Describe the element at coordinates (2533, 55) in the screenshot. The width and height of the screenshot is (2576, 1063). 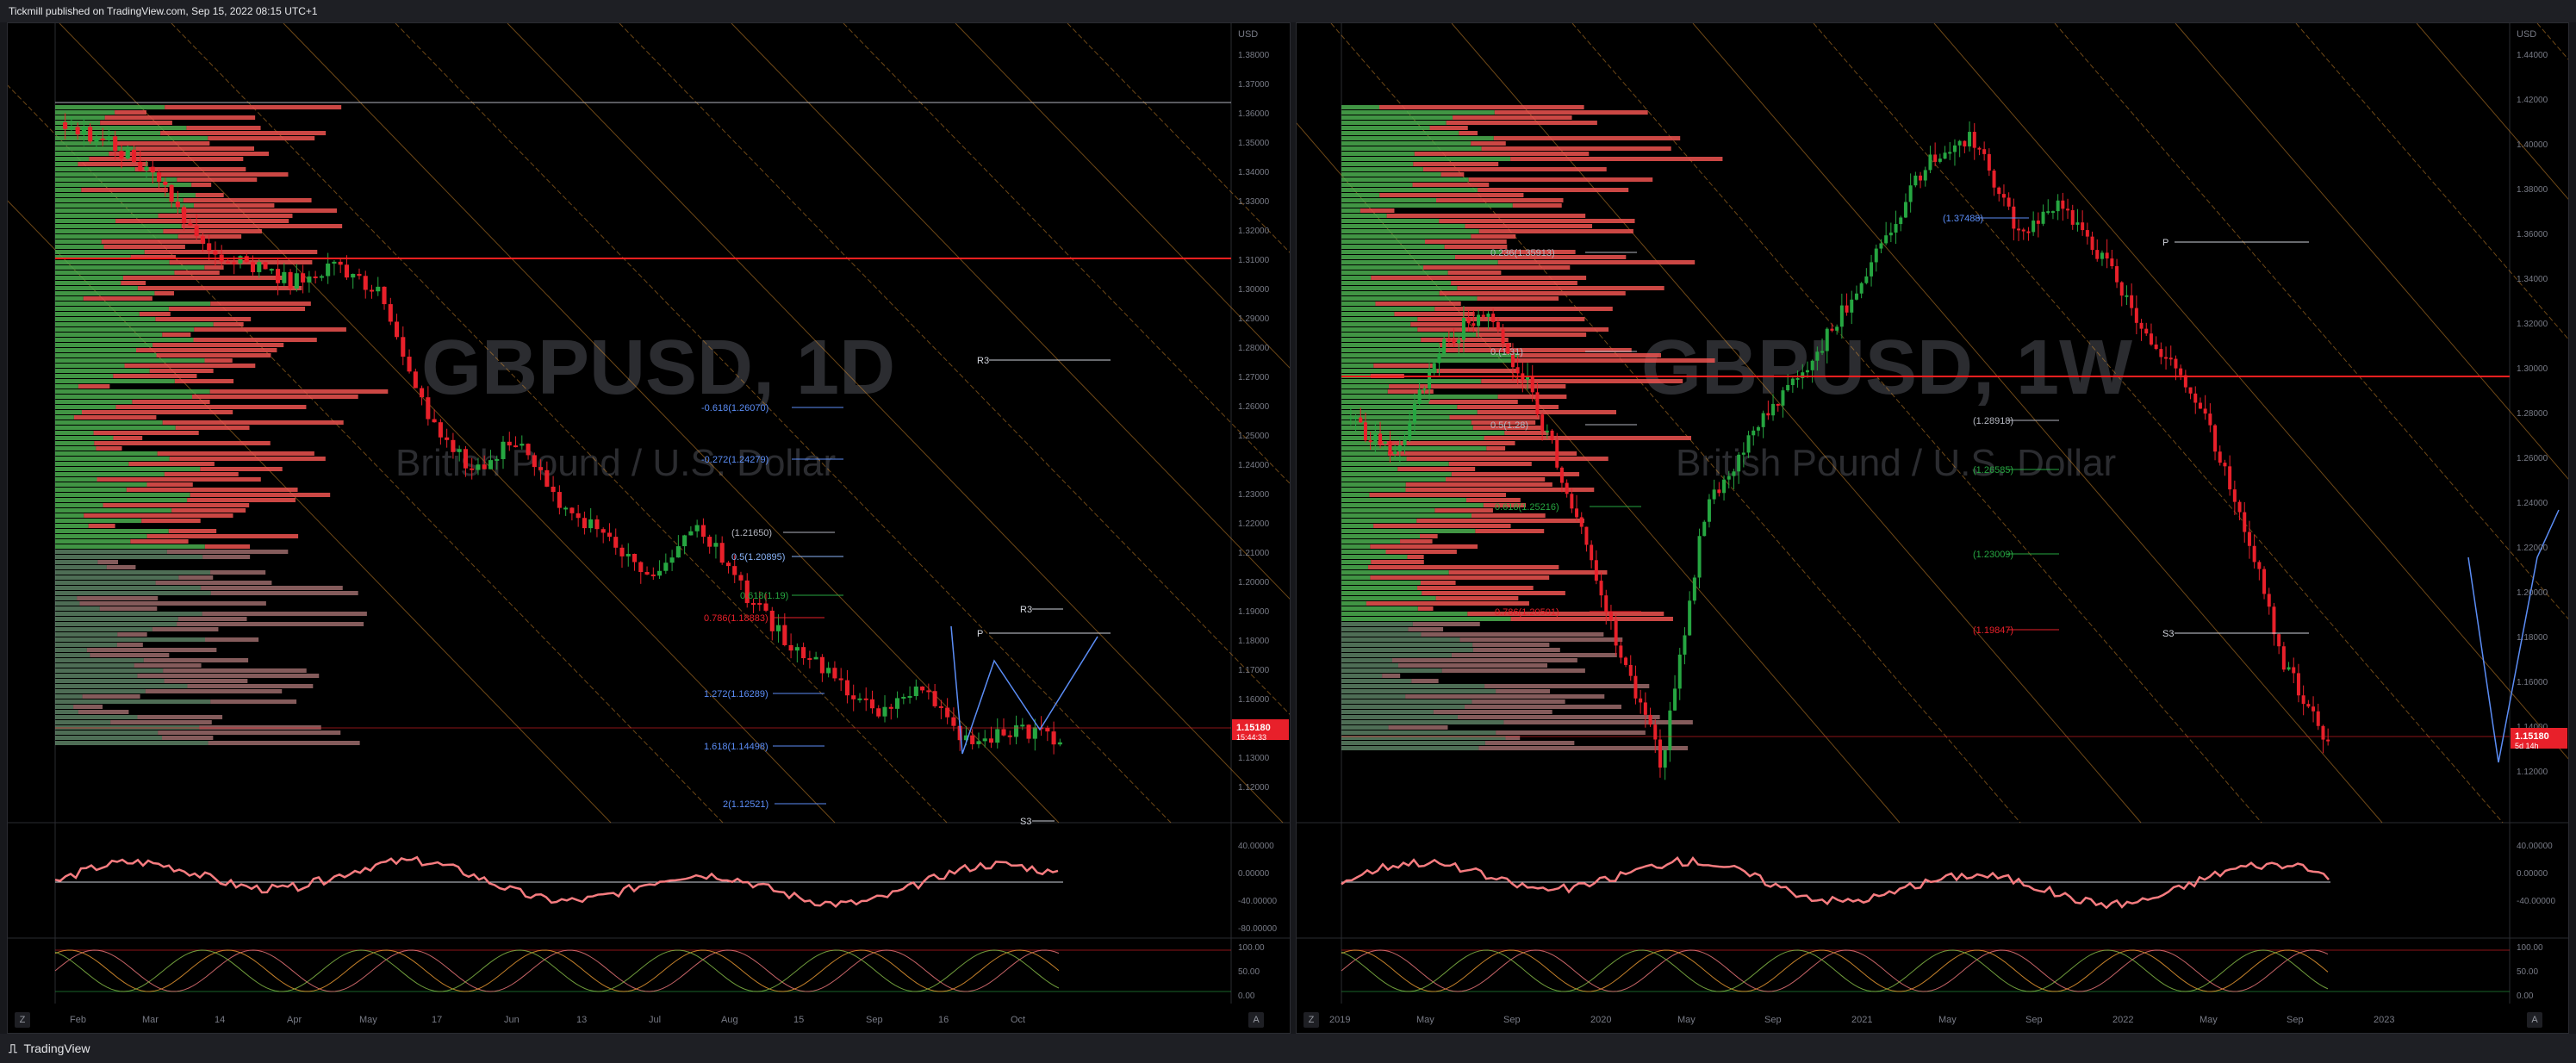
I see `price-tick: 1.44000` at that location.